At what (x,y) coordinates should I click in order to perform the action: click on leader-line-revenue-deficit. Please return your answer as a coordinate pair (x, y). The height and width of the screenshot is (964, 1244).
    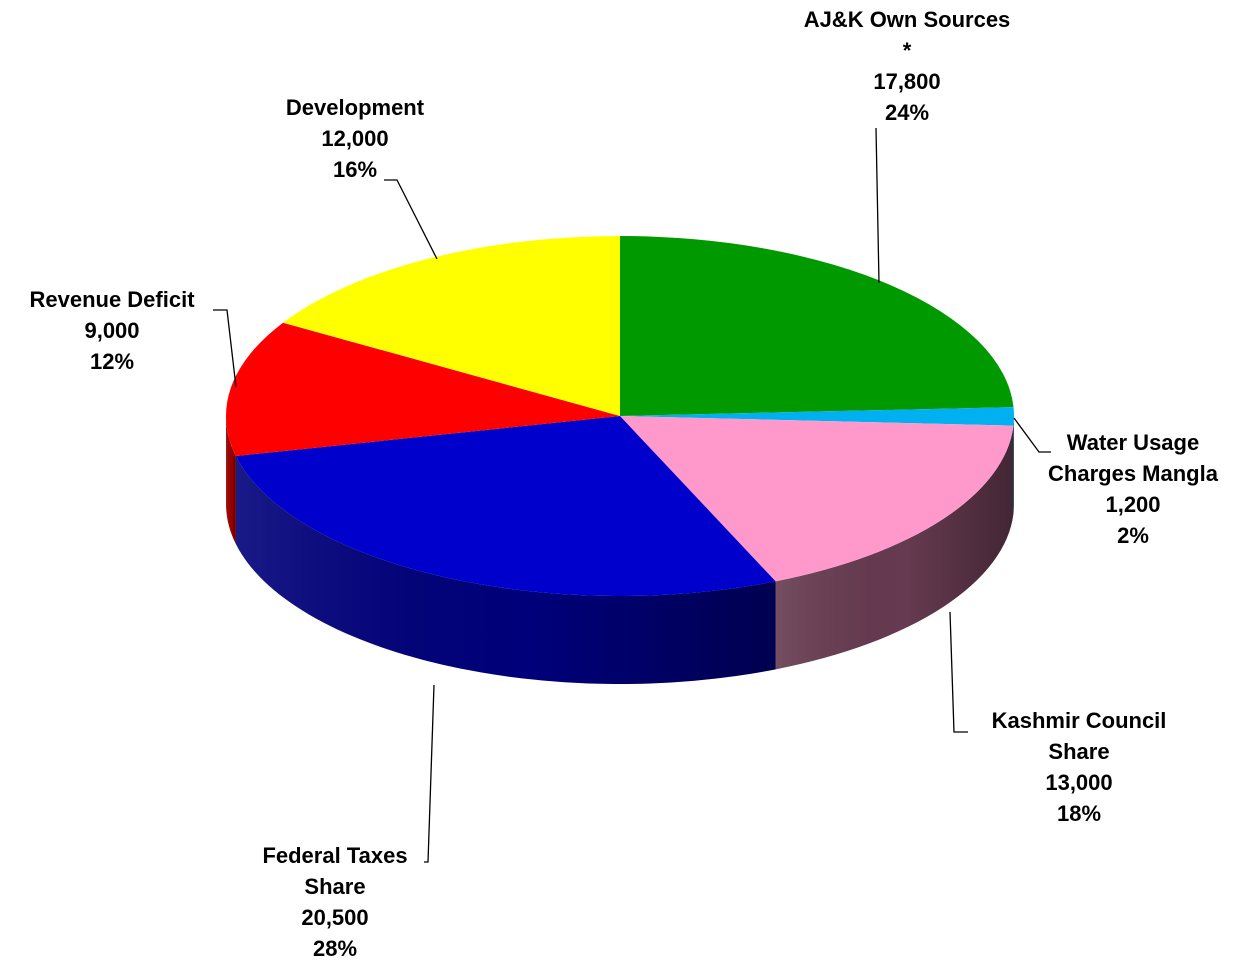
    Looking at the image, I should click on (225, 348).